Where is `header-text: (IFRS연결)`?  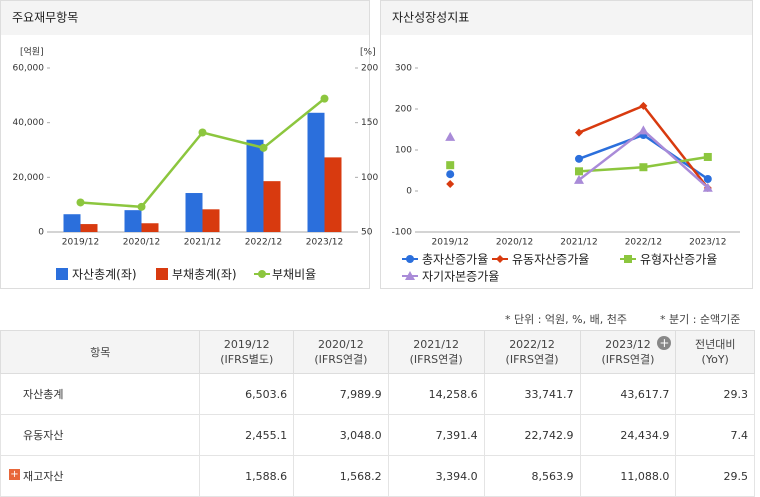
header-text: (IFRS연결) is located at coordinates (628, 359).